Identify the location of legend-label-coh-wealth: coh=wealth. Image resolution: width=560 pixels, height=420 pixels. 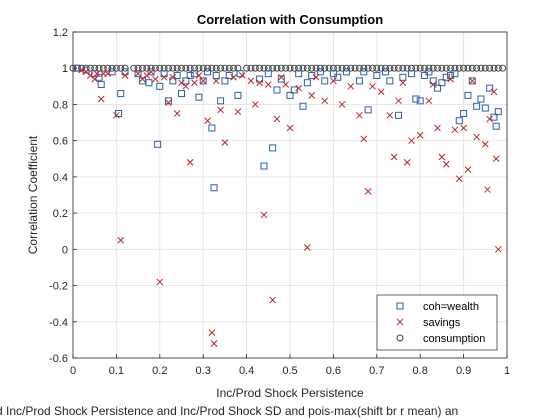
(451, 307).